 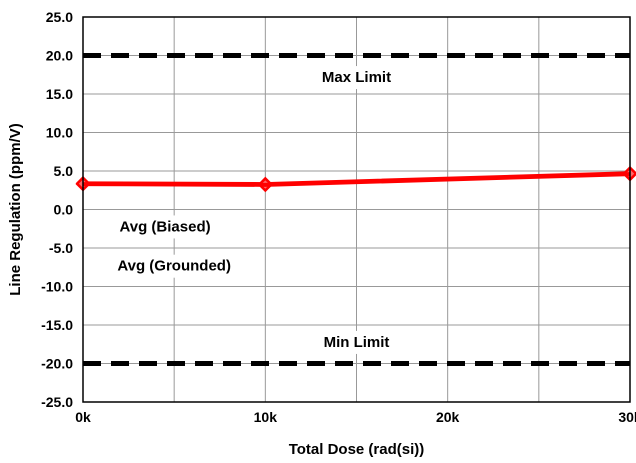 What do you see at coordinates (64, 210) in the screenshot?
I see `y-tick-label: 0.0` at bounding box center [64, 210].